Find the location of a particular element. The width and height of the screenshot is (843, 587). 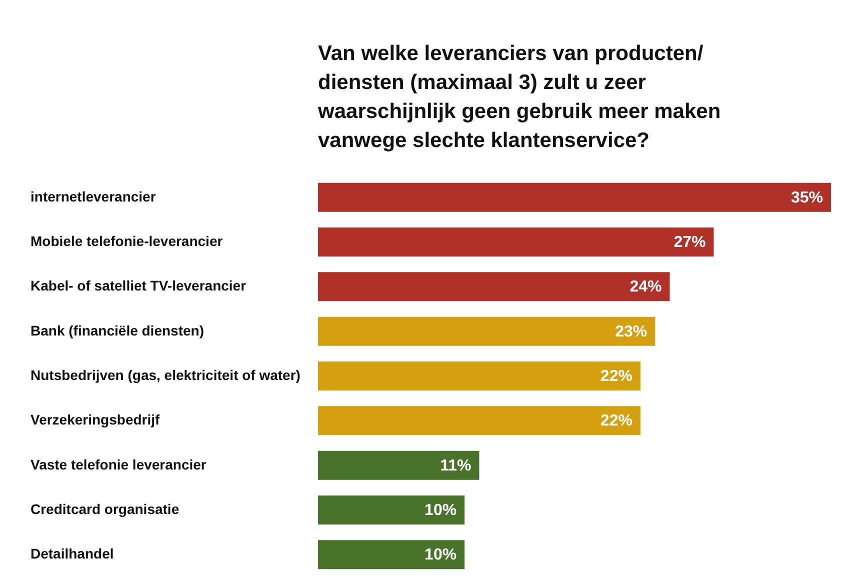

data-label: 35% is located at coordinates (806, 197).